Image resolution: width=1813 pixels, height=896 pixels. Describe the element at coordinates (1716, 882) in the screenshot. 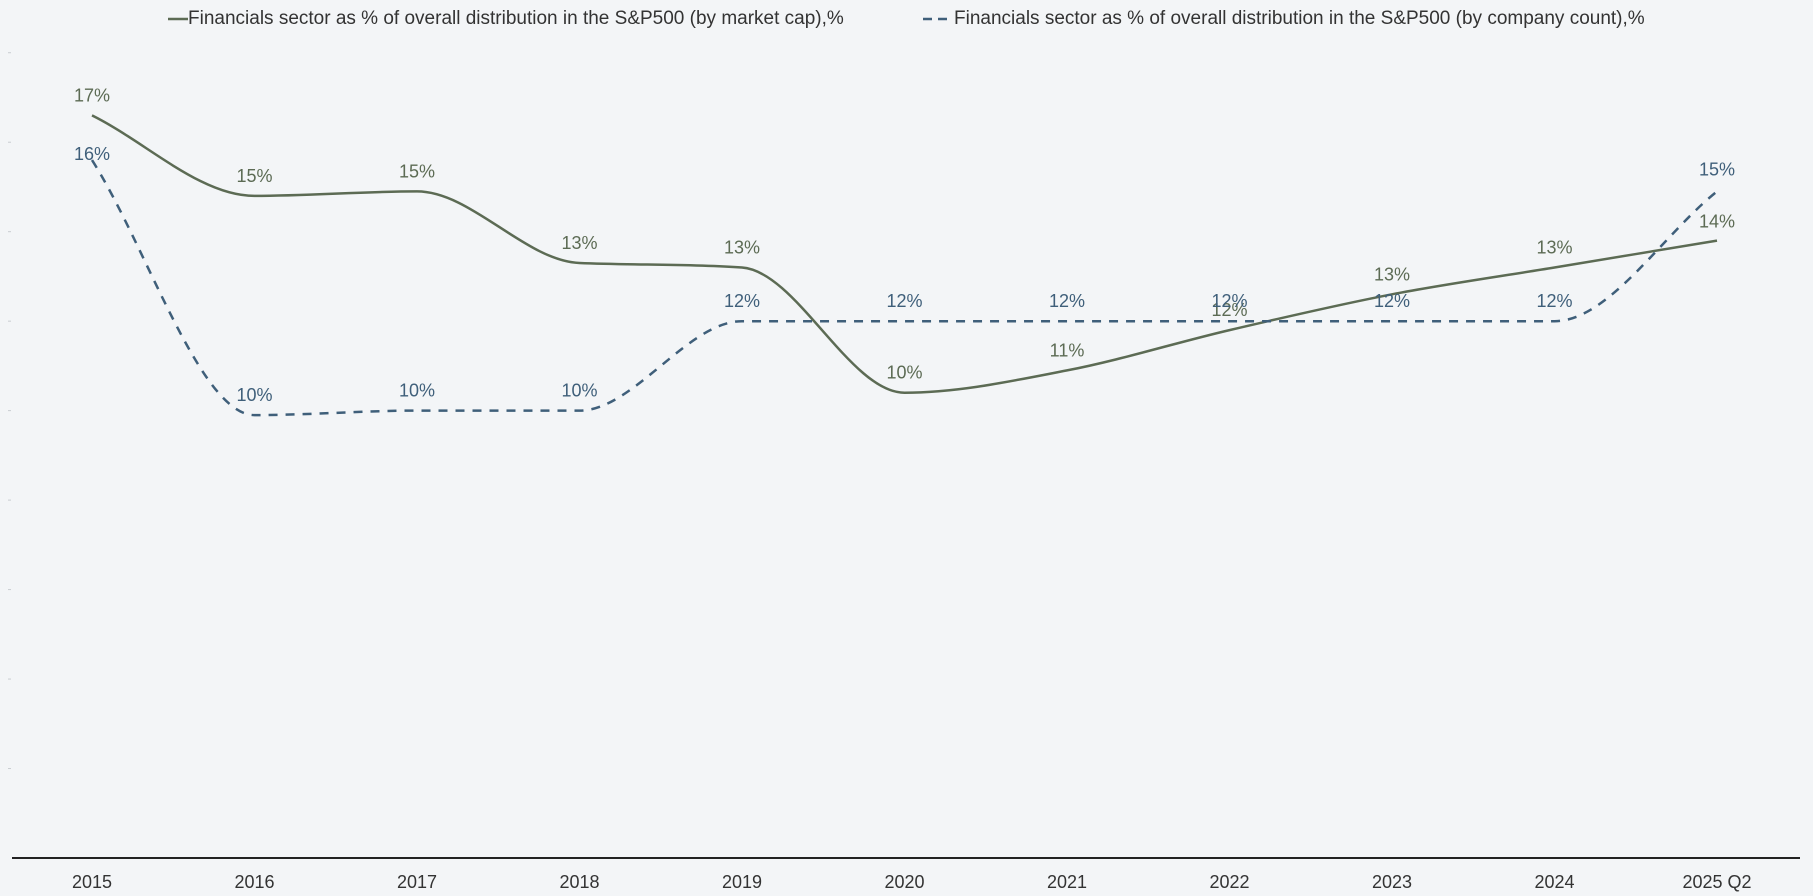

I see `x-tick-label: 2025 Q2` at that location.